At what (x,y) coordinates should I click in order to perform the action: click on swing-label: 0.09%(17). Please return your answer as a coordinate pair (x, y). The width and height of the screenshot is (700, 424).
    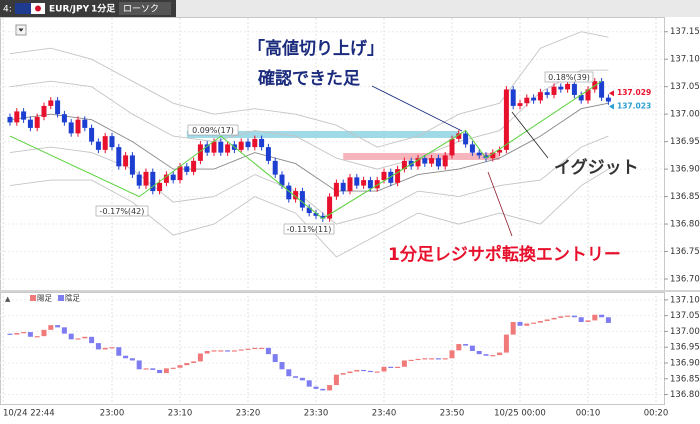
    Looking at the image, I should click on (213, 130).